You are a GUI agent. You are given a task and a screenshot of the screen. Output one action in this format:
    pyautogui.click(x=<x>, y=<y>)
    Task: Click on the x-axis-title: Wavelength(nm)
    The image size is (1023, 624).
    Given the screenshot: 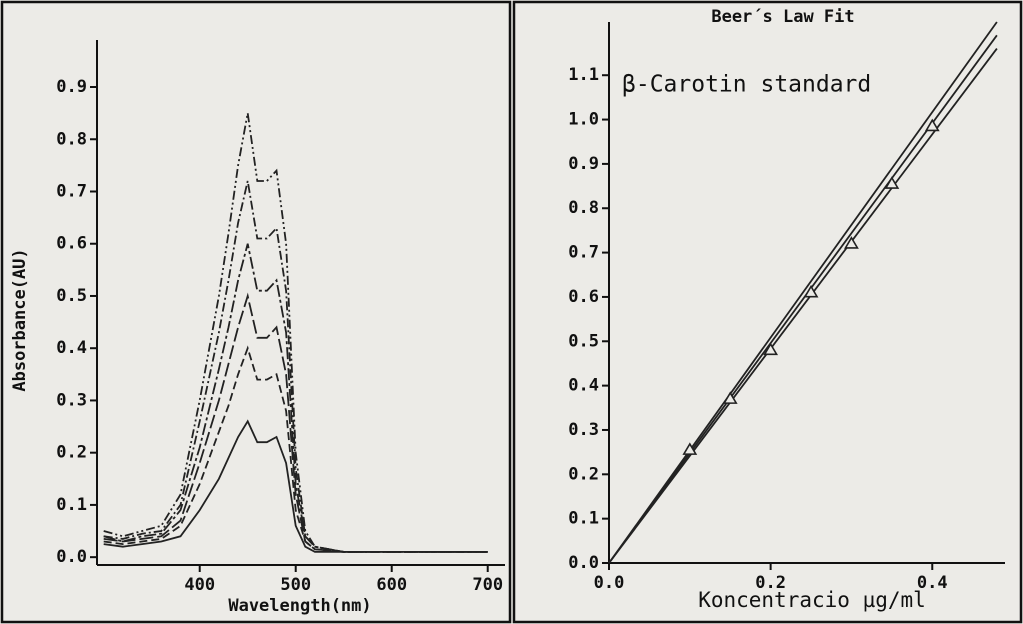 What is the action you would take?
    pyautogui.click(x=299, y=606)
    